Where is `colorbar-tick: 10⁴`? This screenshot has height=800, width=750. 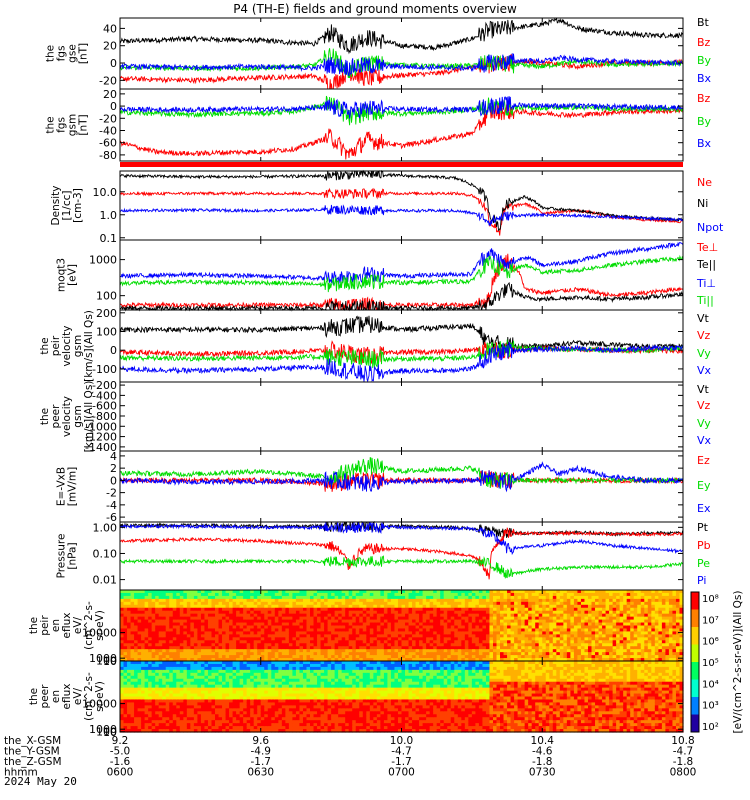 colorbar-tick: 10⁴ is located at coordinates (710, 684).